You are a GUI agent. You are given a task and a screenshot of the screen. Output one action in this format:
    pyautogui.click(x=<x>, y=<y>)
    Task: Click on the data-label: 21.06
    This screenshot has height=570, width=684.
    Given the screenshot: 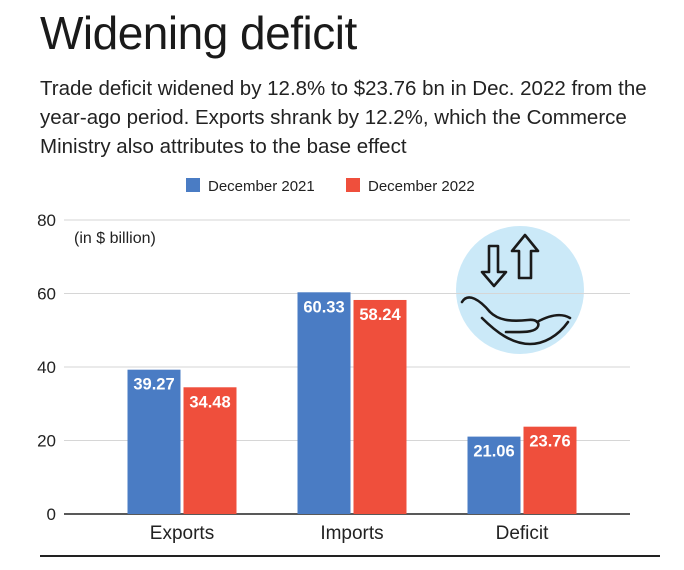 What is the action you would take?
    pyautogui.click(x=493, y=452)
    